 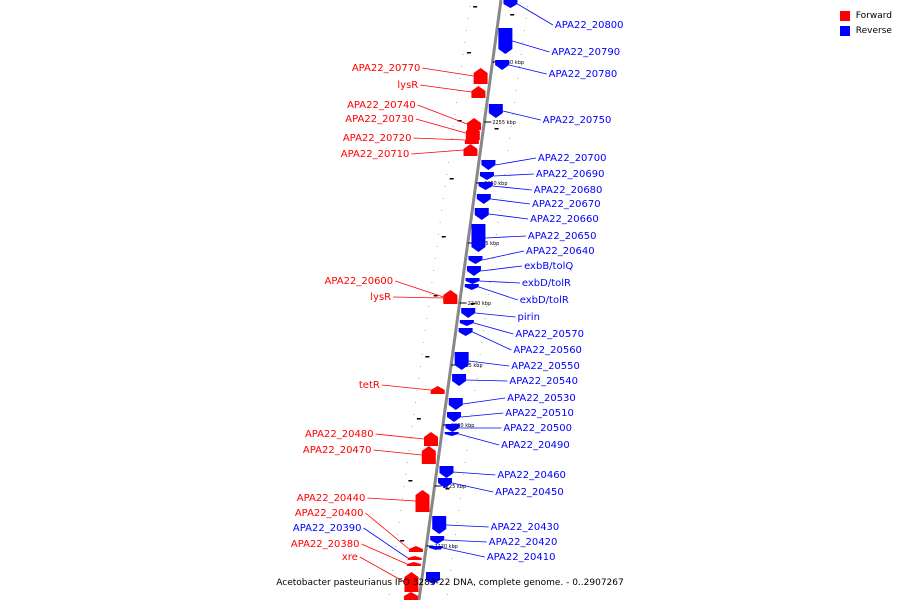 What do you see at coordinates (547, 350) in the screenshot?
I see `gene-label-reverse: APA22_20560` at bounding box center [547, 350].